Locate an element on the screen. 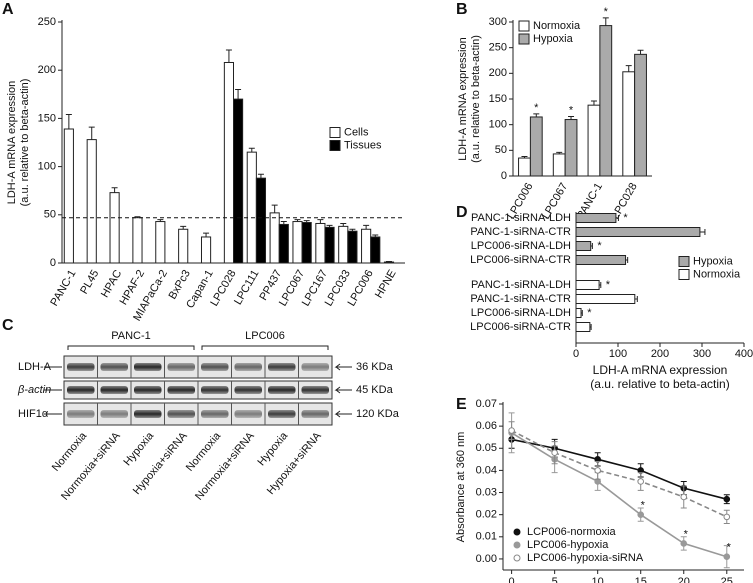 This screenshot has height=583, width=753. y-axis-label: LDH-A mRNA expression is located at coordinates (463, 99).